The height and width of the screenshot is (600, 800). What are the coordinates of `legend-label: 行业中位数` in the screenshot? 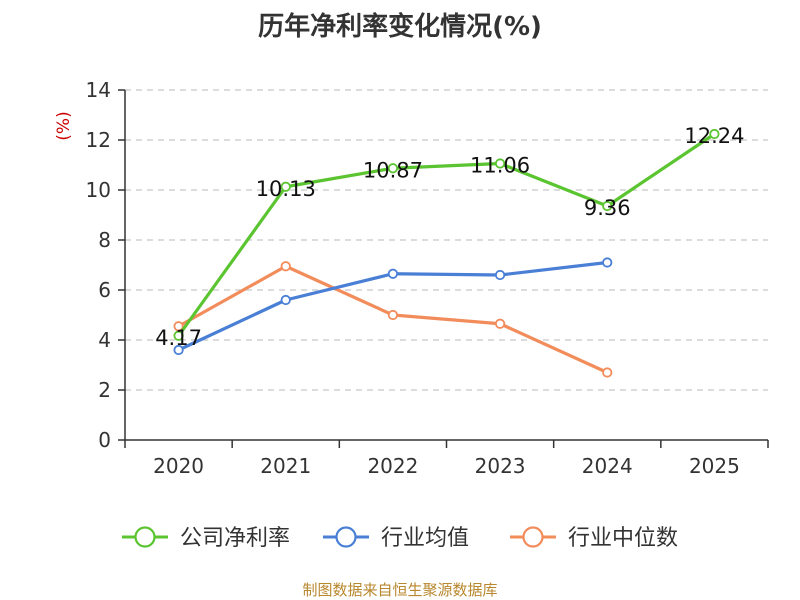 It's located at (623, 538).